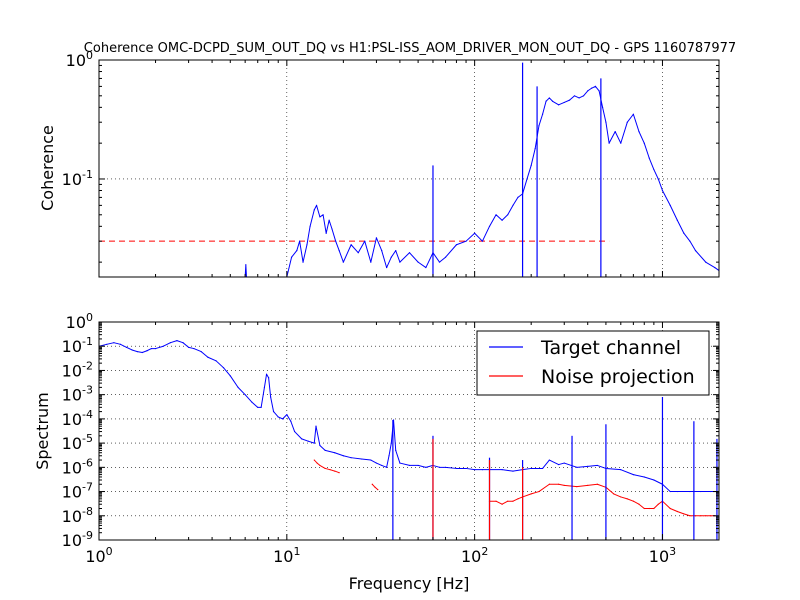 Image resolution: width=800 pixels, height=600 pixels. Describe the element at coordinates (77, 394) in the screenshot. I see `spectrum-ytick-label: 10⁻³` at that location.